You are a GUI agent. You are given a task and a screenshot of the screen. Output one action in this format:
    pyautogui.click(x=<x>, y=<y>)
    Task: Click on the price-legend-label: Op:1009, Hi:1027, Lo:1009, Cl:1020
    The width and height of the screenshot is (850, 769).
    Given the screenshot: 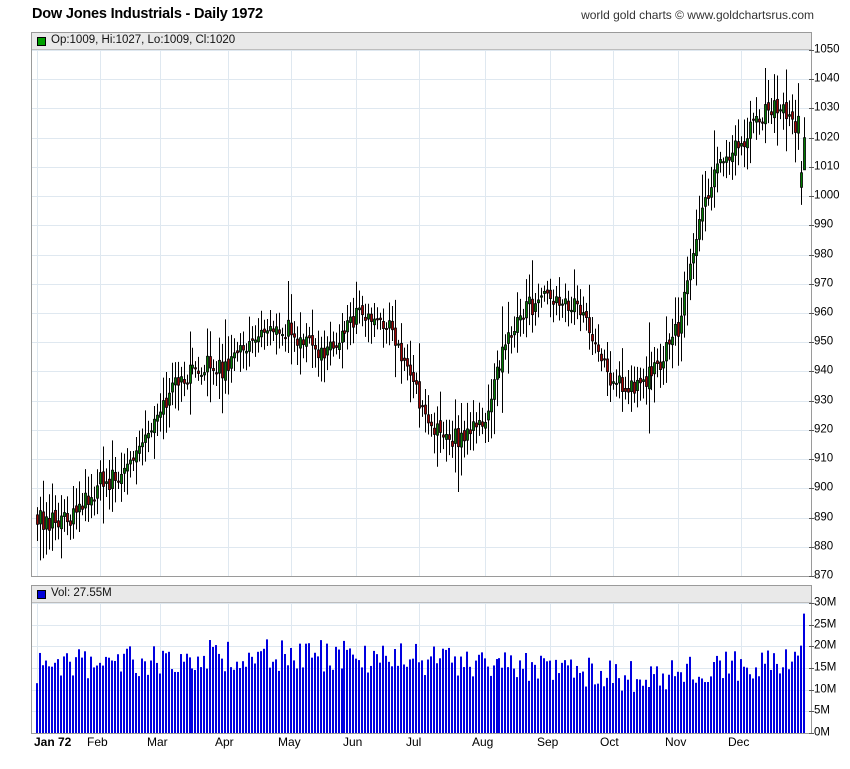 What is the action you would take?
    pyautogui.click(x=143, y=40)
    